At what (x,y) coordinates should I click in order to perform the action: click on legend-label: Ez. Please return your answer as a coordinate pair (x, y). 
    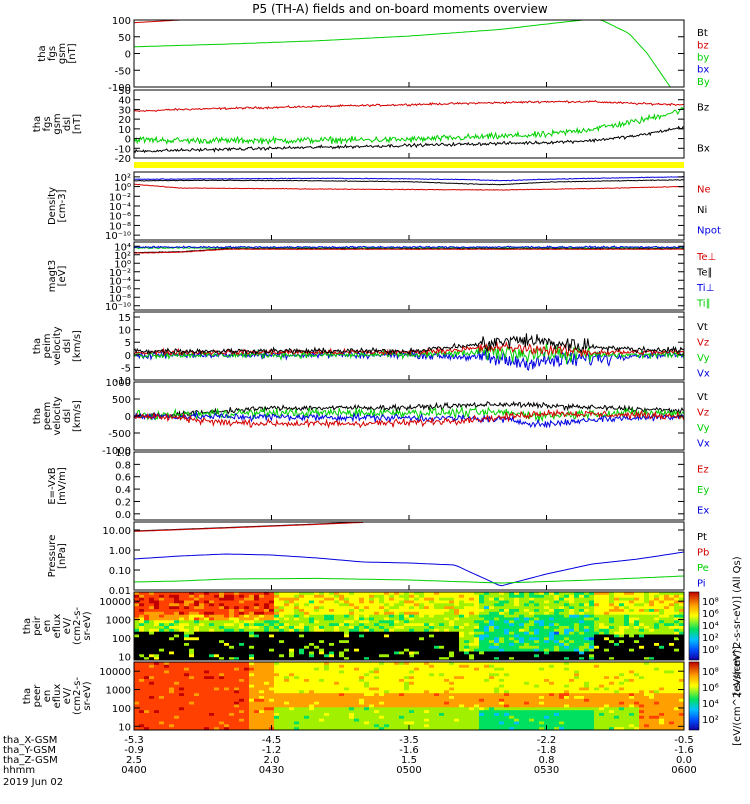
    Looking at the image, I should click on (703, 469).